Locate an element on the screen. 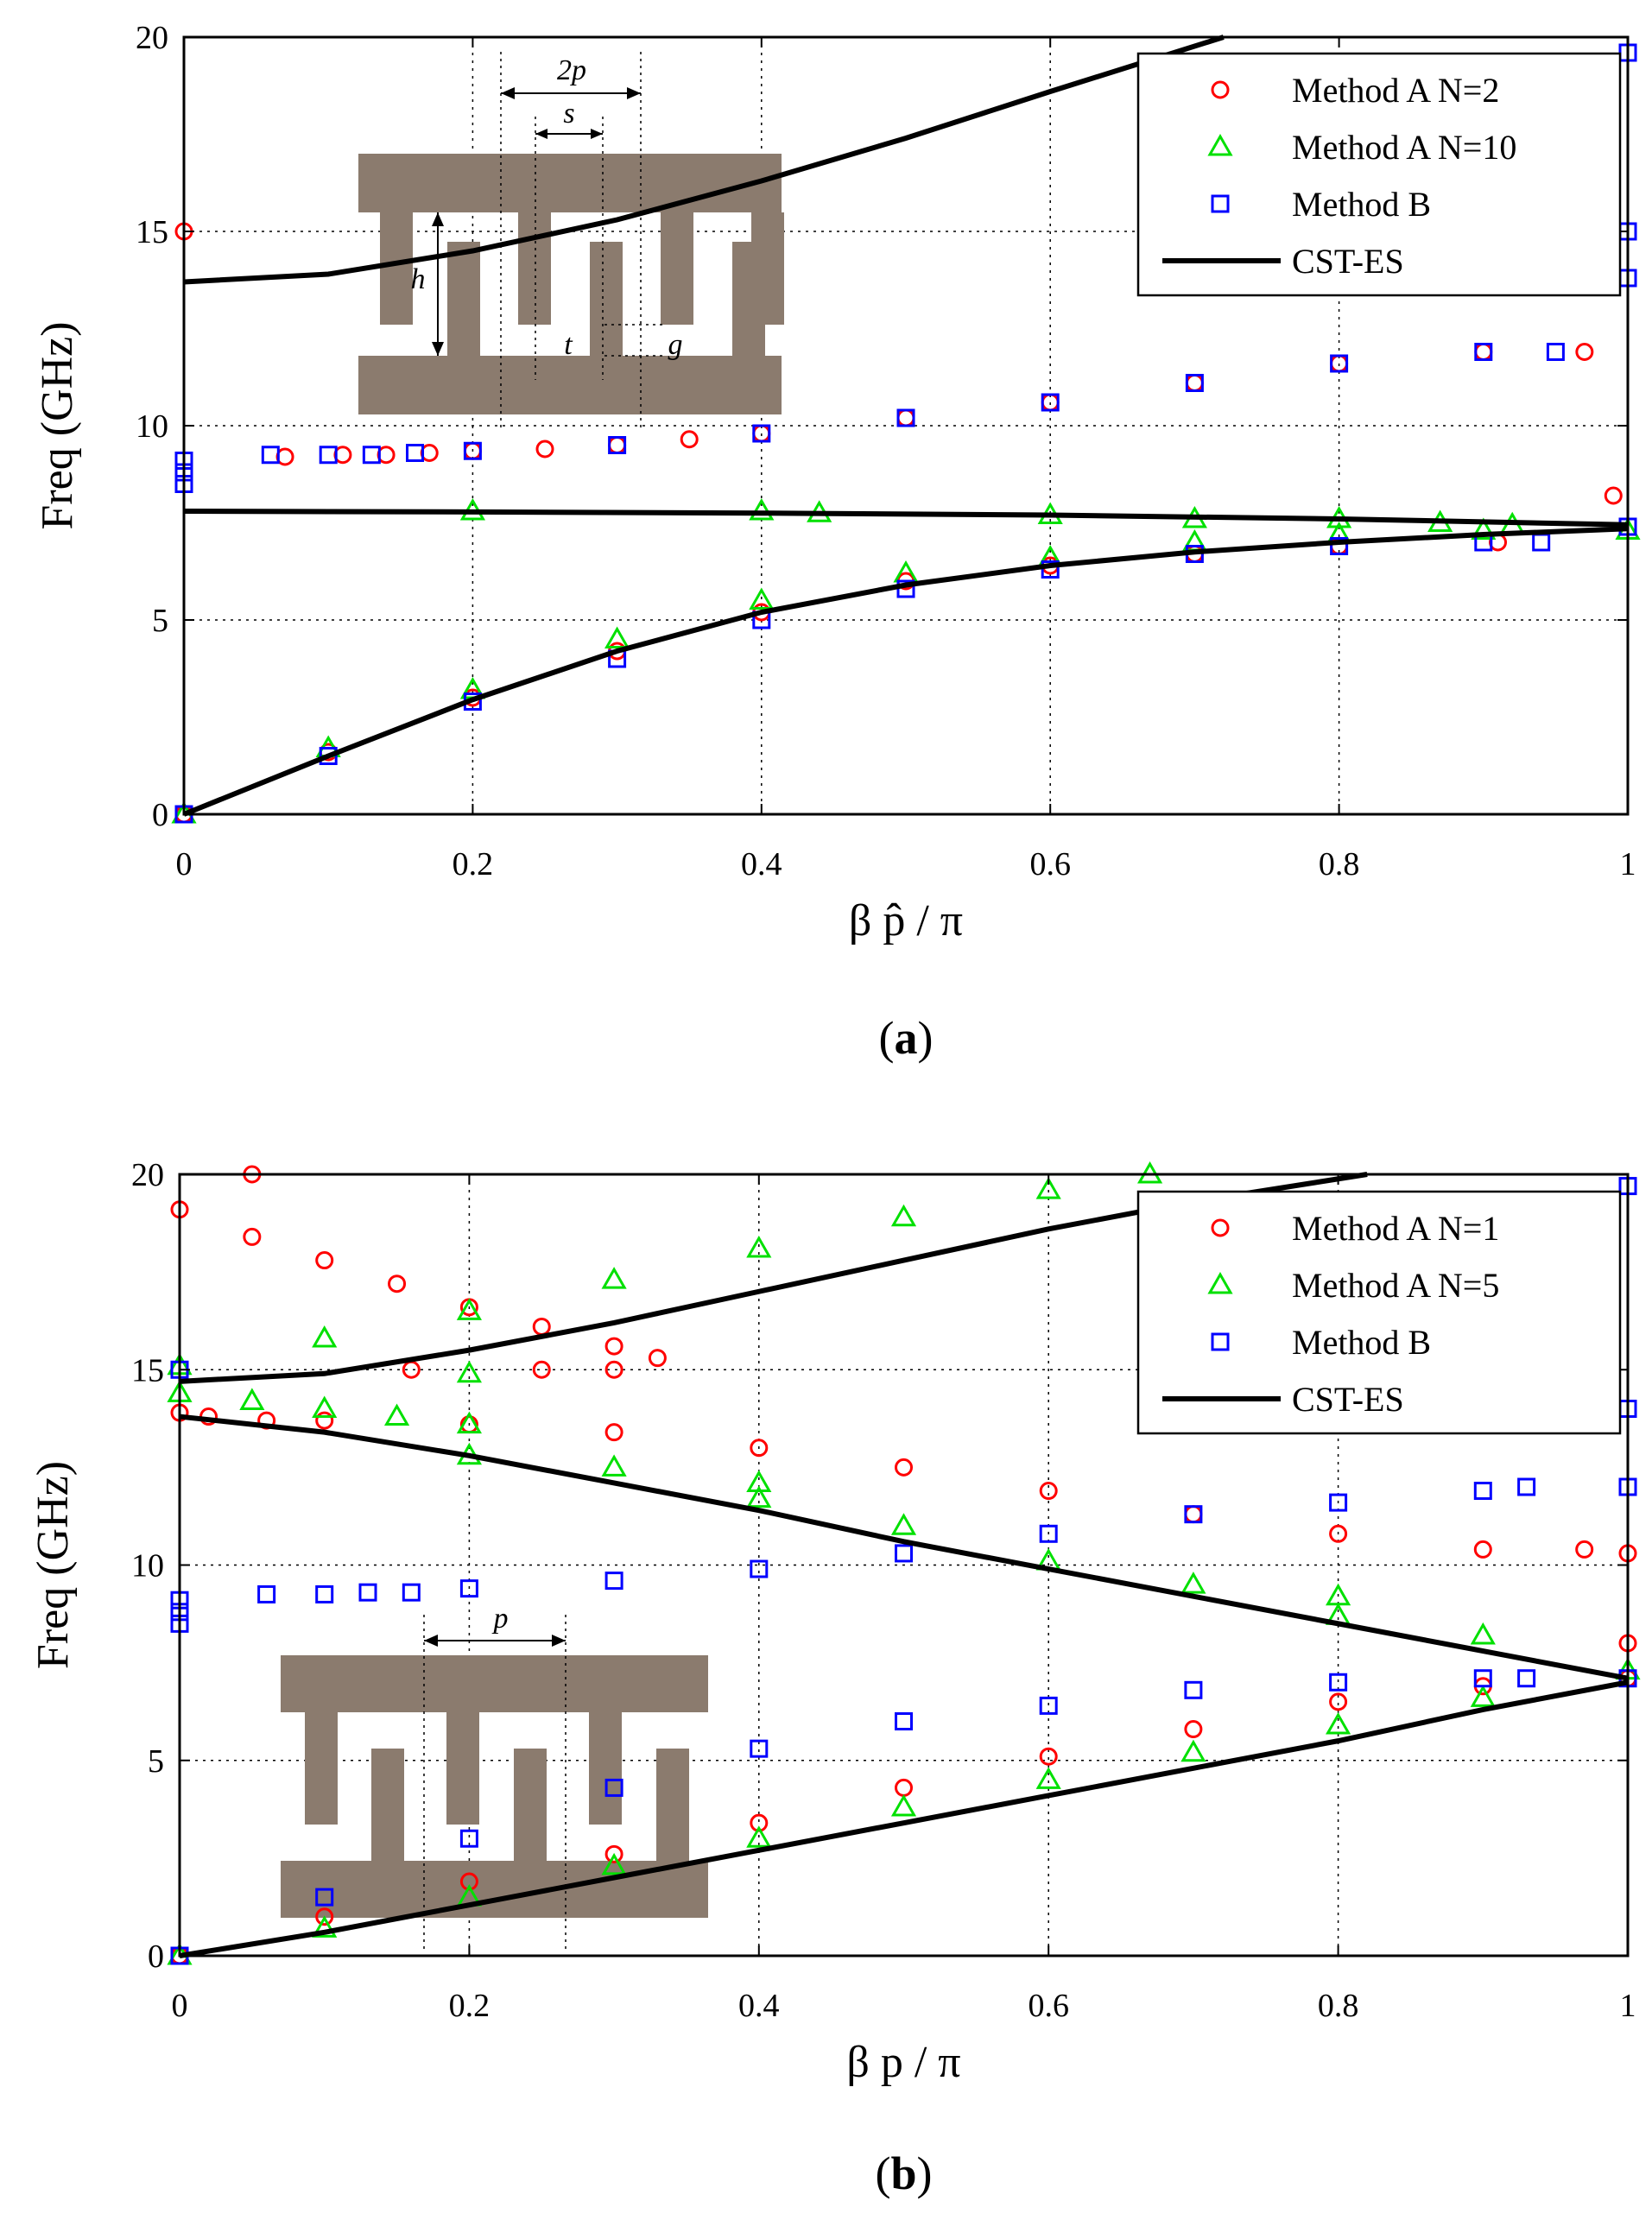  label-p: p is located at coordinates (500, 1619).